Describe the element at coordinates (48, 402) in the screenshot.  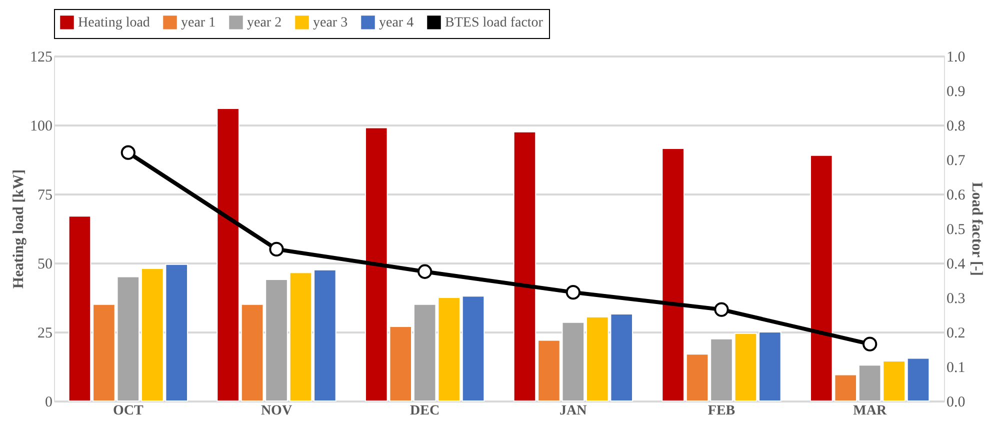
I see `y-tick-label: 0` at that location.